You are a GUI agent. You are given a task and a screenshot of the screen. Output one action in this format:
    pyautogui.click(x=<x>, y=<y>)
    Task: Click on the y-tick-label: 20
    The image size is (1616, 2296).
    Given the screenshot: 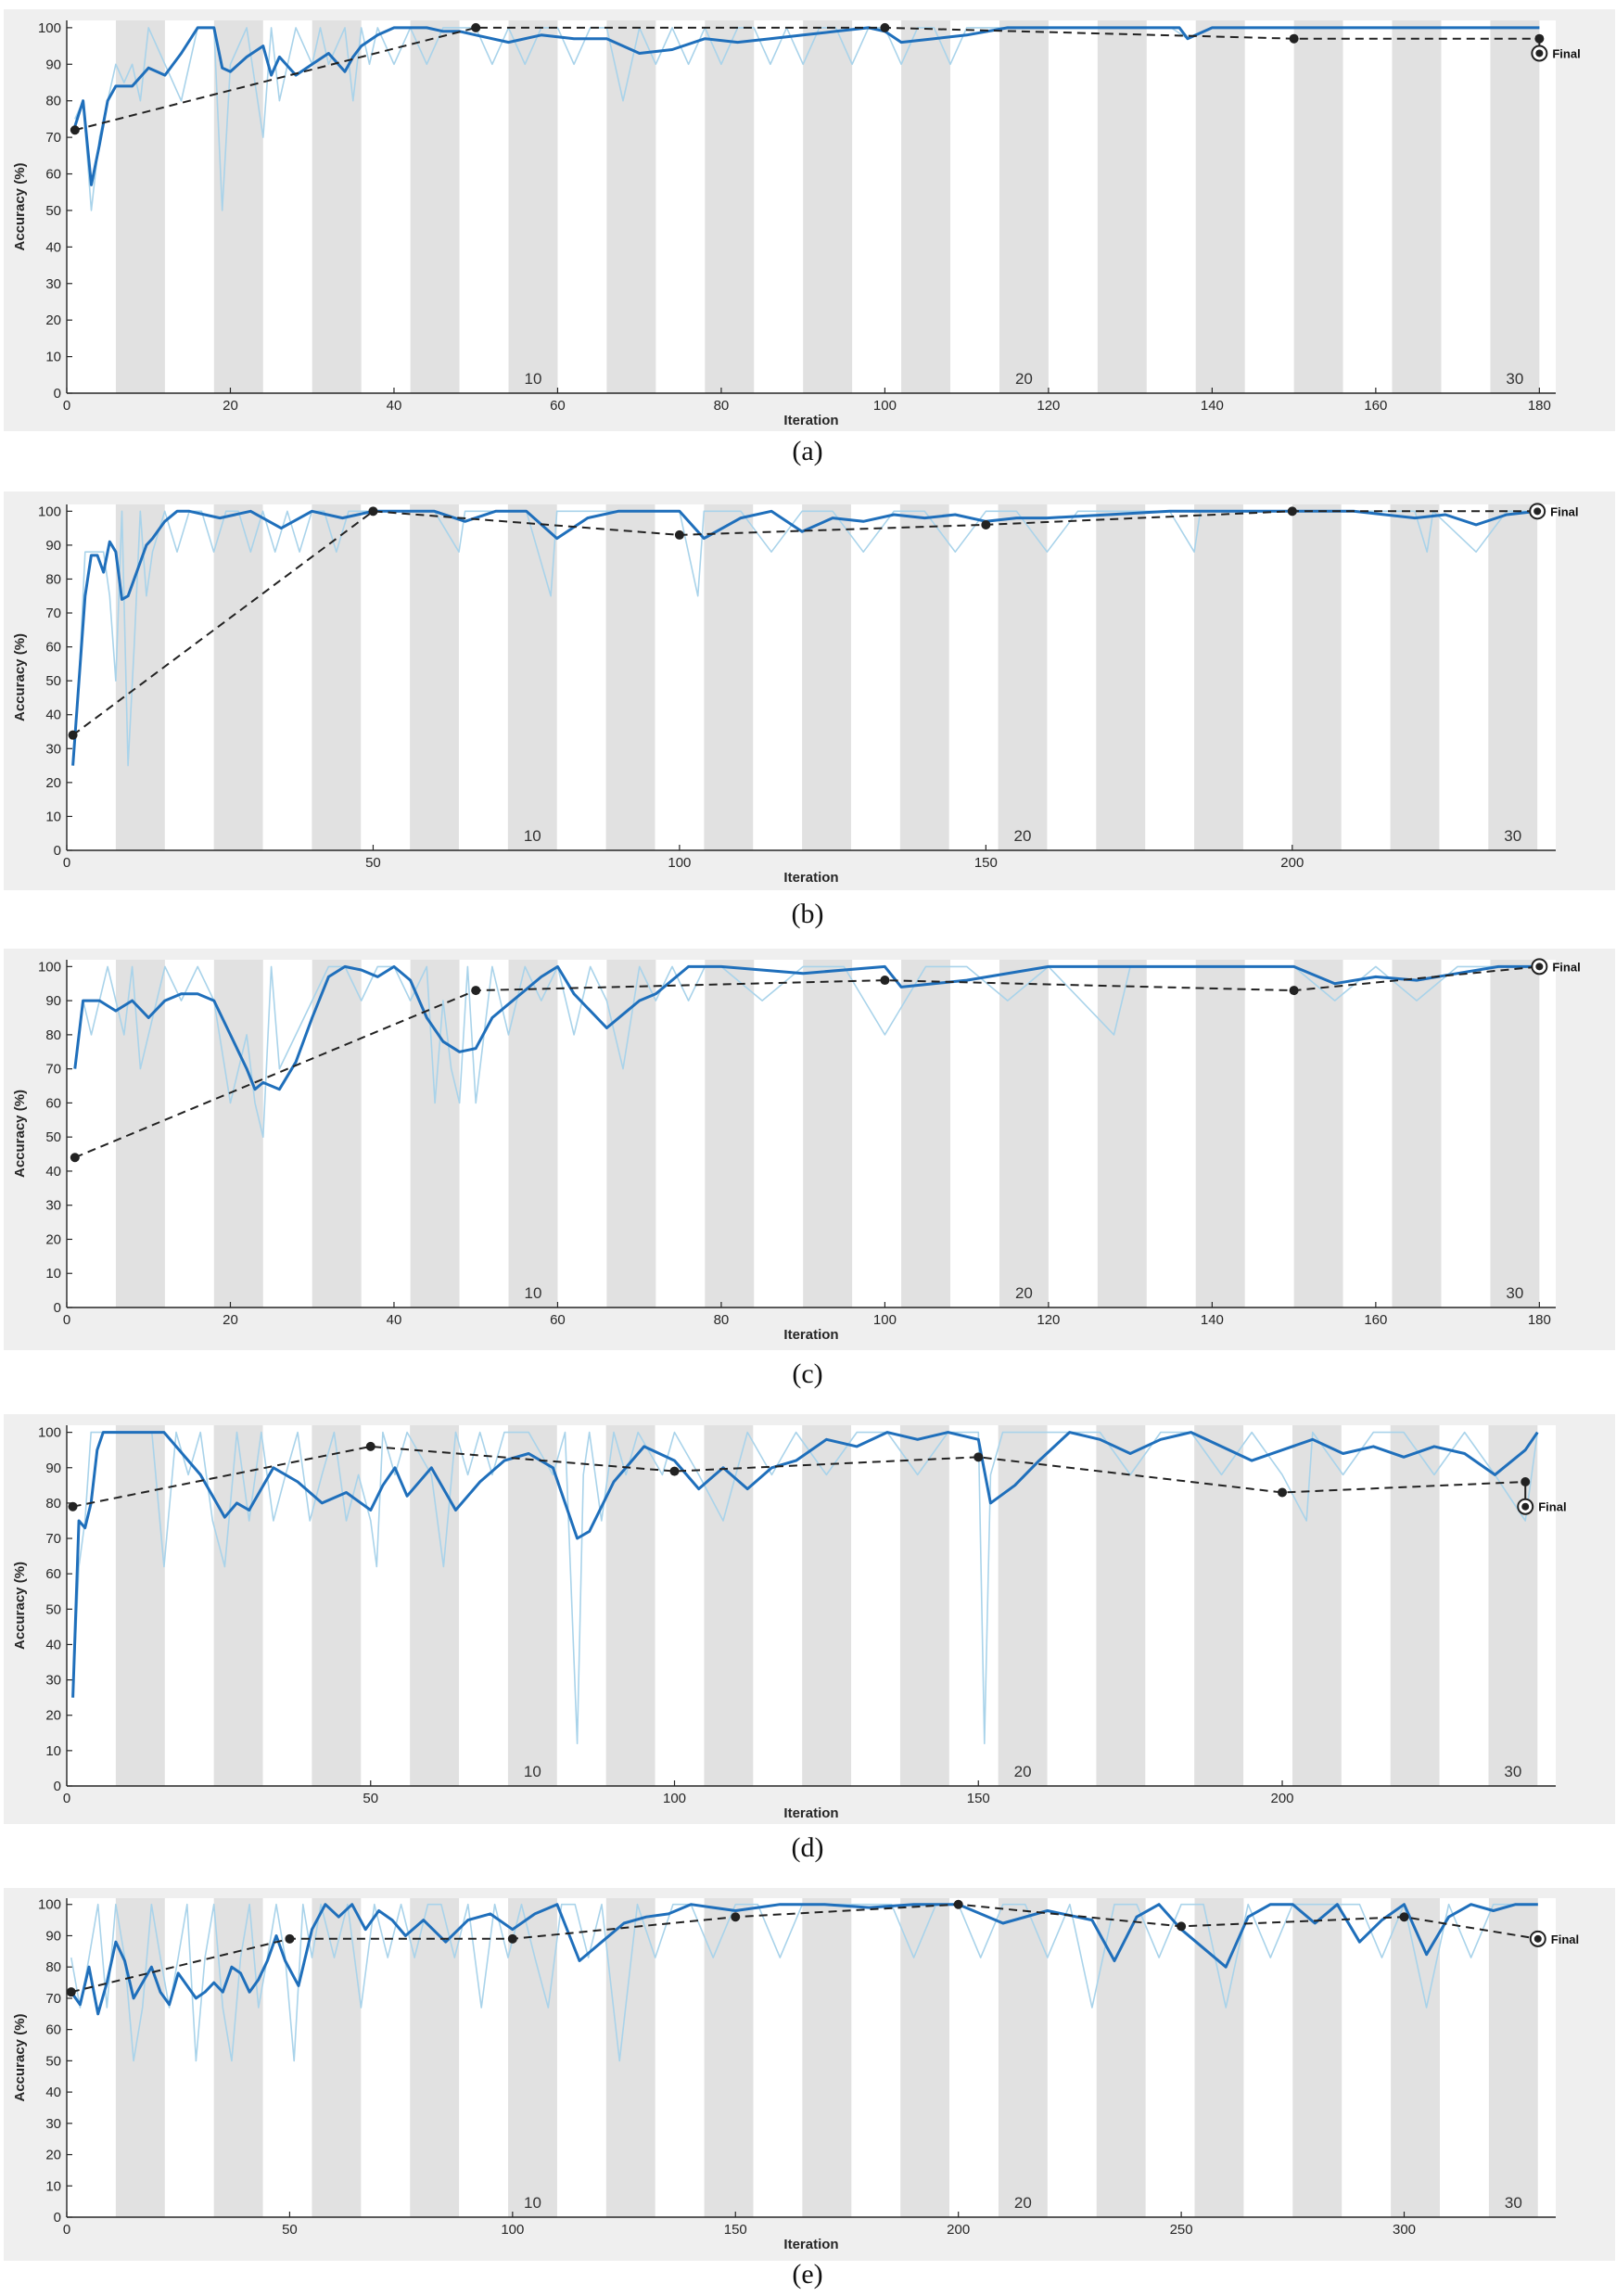 What is the action you would take?
    pyautogui.click(x=53, y=2155)
    